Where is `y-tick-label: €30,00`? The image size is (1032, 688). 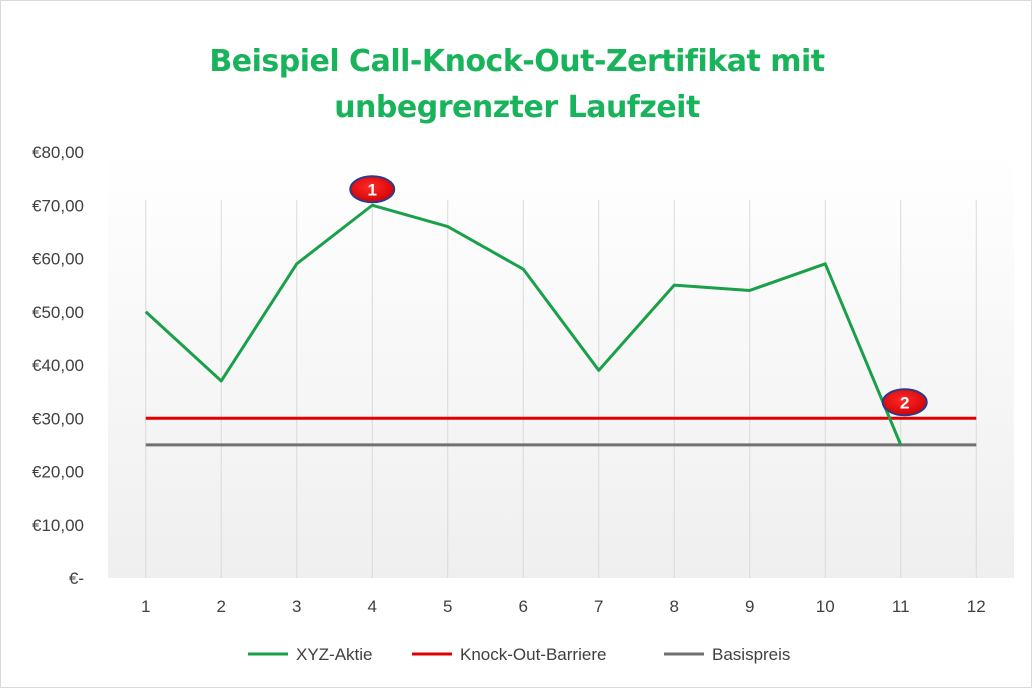 y-tick-label: €30,00 is located at coordinates (58, 418).